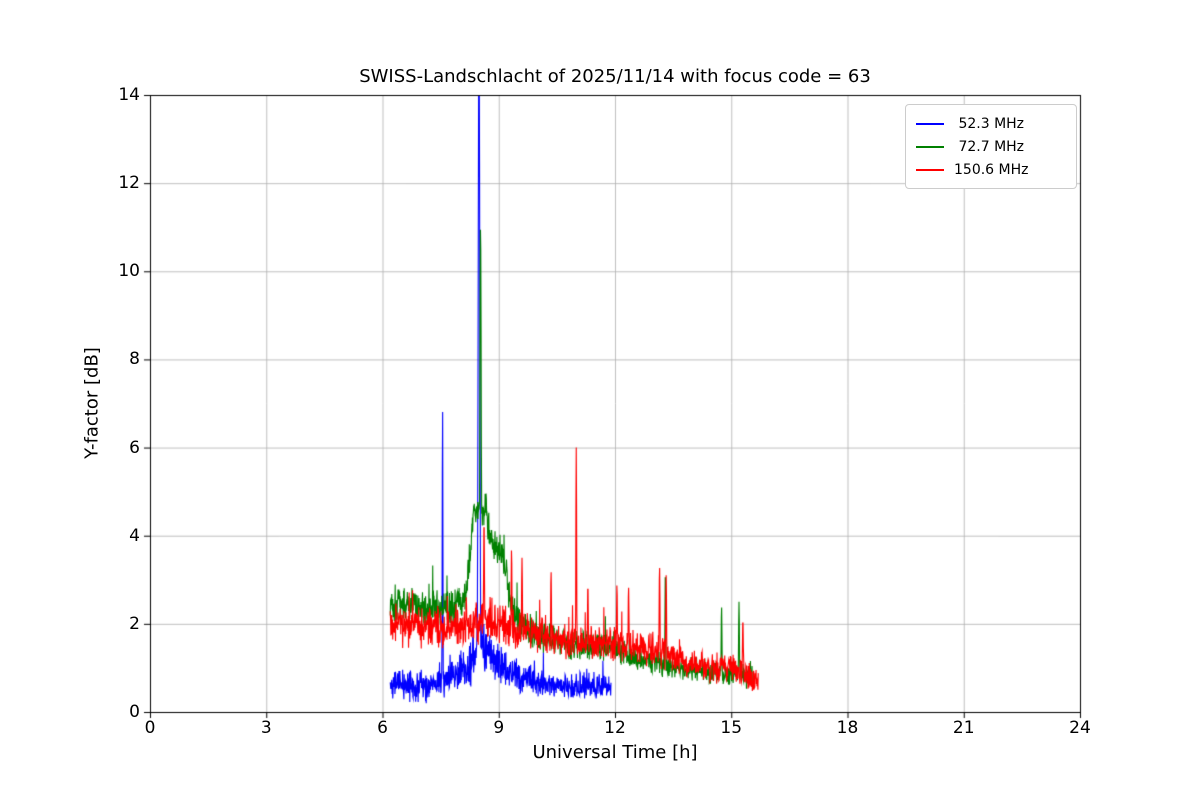  I want to click on legend: 52.3 MHz 72.7 MHz 150.6 MHz, so click(991, 146).